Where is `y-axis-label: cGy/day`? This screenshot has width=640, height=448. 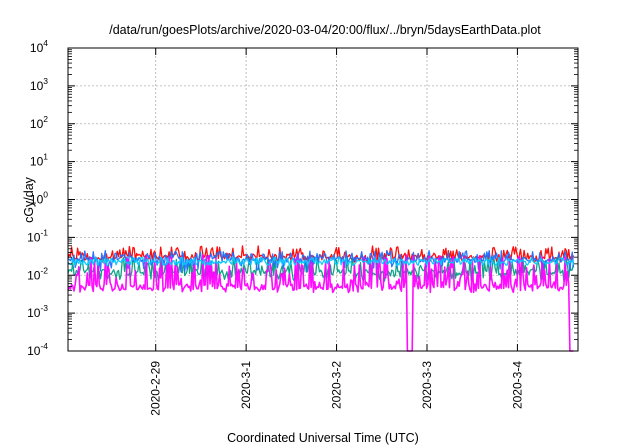 y-axis-label: cGy/day is located at coordinates (29, 199).